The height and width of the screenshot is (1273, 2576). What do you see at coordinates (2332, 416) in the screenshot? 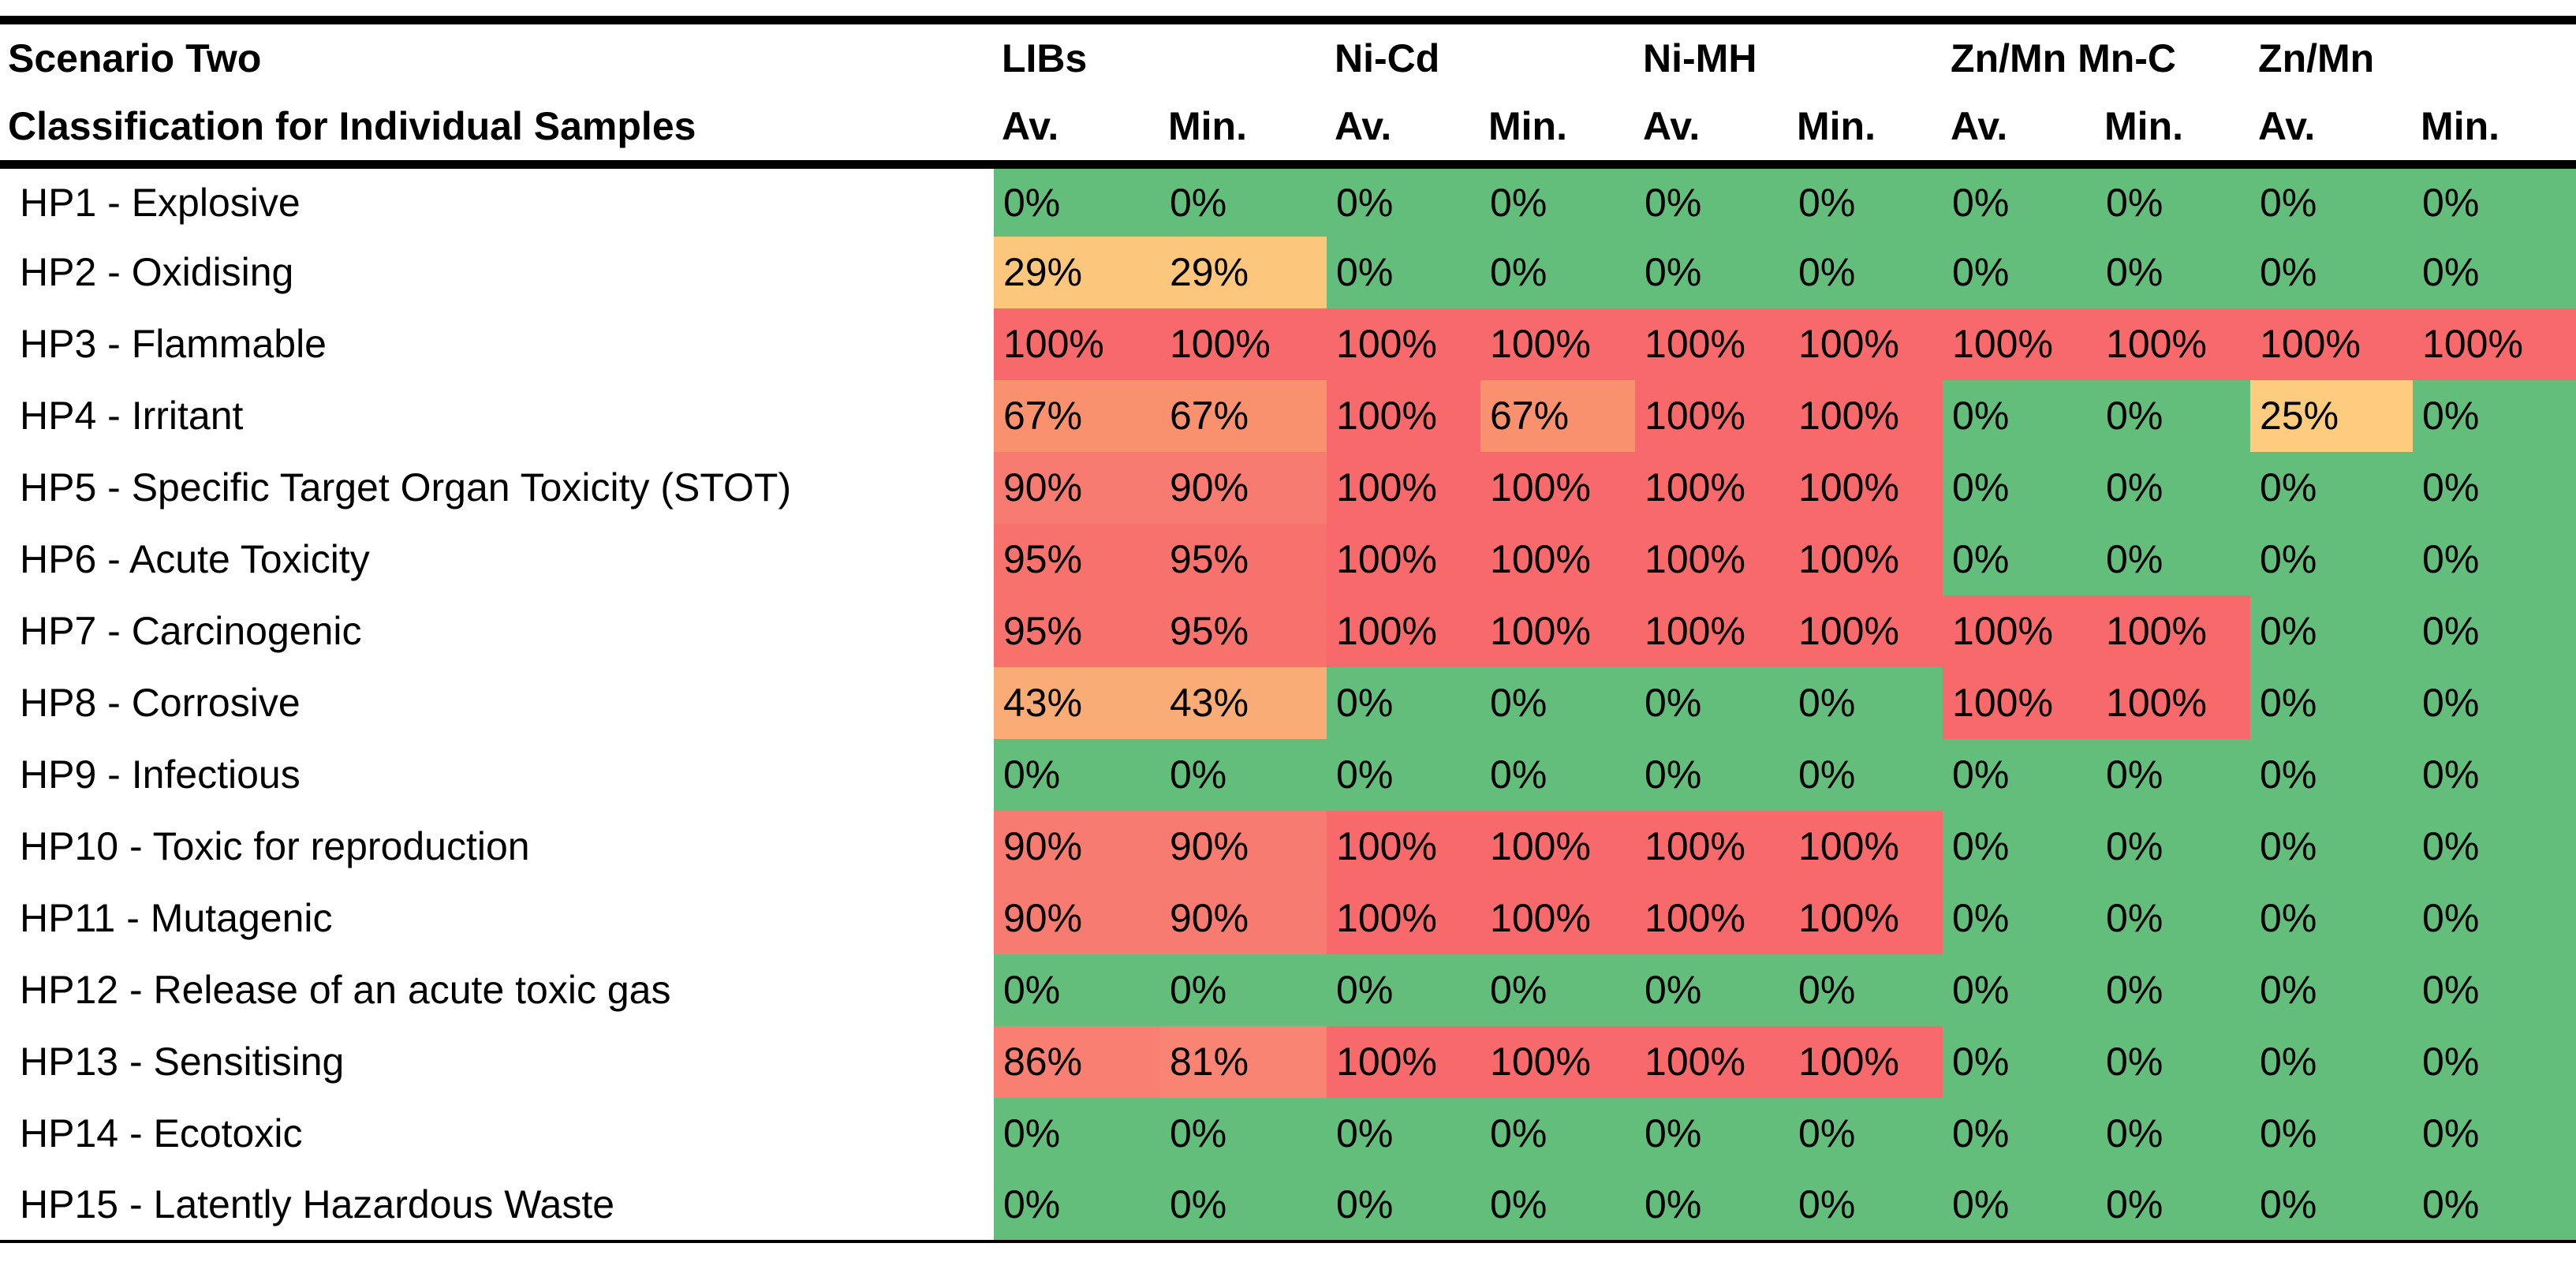
I see `percent-cell: 25%` at bounding box center [2332, 416].